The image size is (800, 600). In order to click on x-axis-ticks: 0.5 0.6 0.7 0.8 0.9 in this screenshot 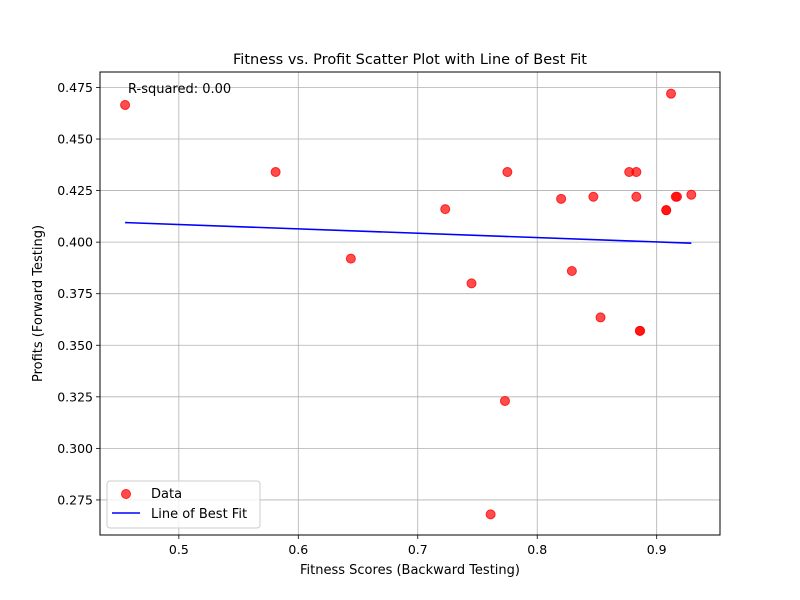, I will do `click(418, 546)`.